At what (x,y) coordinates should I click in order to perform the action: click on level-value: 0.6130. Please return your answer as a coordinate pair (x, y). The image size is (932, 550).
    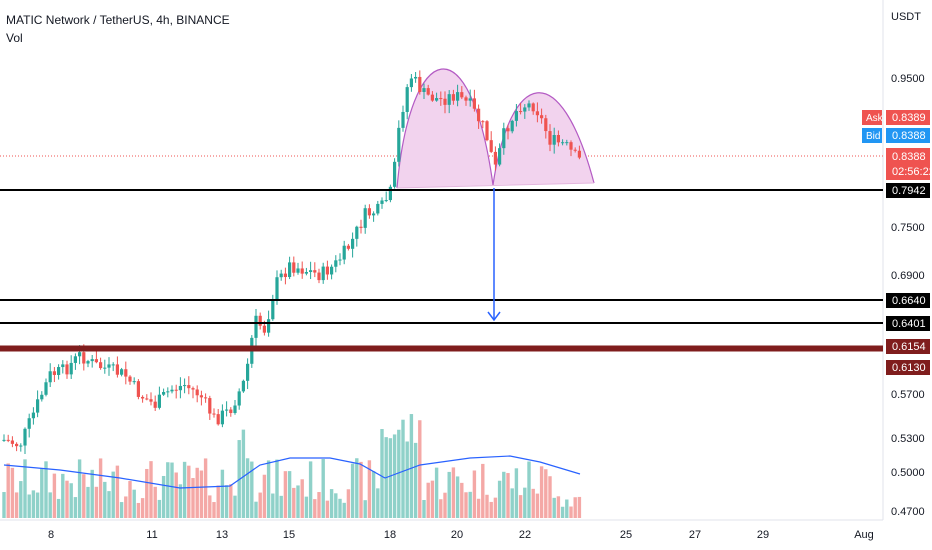
    Looking at the image, I should click on (909, 368).